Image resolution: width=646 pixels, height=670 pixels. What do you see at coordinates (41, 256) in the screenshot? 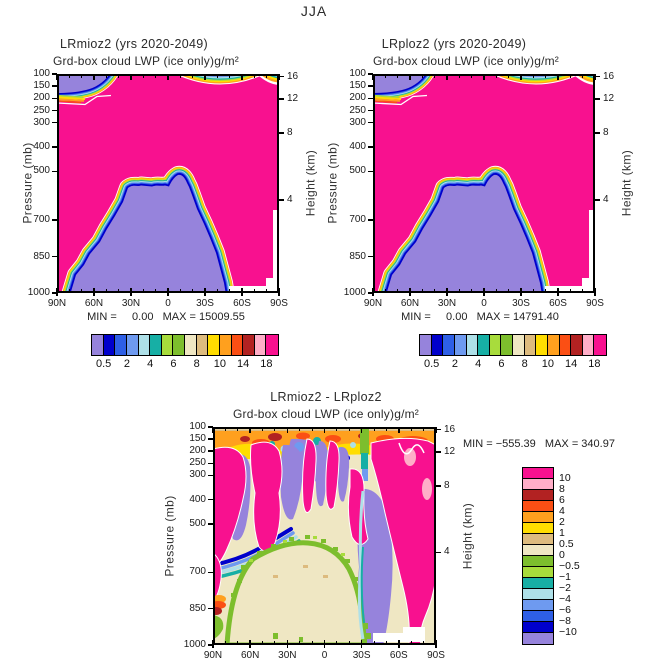
I see `pressure-axis-tick-label: 850` at bounding box center [41, 256].